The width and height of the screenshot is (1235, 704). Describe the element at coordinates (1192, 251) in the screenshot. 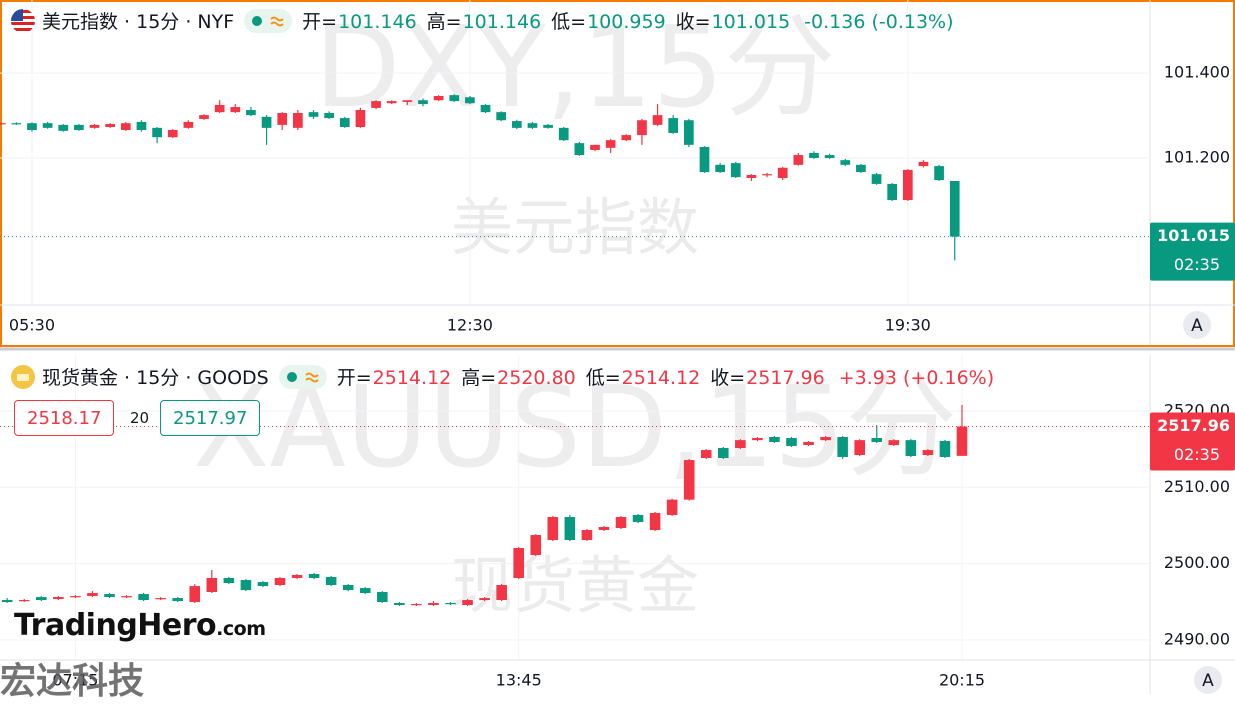

I see `price-label` at that location.